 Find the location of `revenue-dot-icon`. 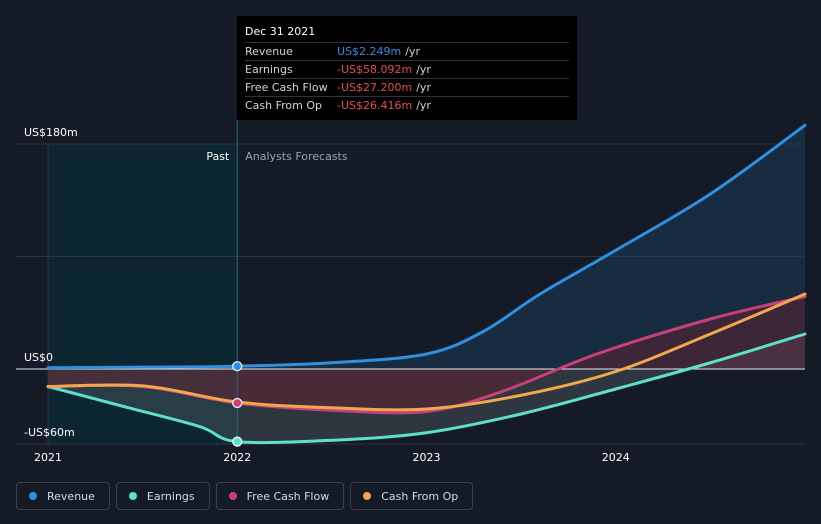

revenue-dot-icon is located at coordinates (33, 496).